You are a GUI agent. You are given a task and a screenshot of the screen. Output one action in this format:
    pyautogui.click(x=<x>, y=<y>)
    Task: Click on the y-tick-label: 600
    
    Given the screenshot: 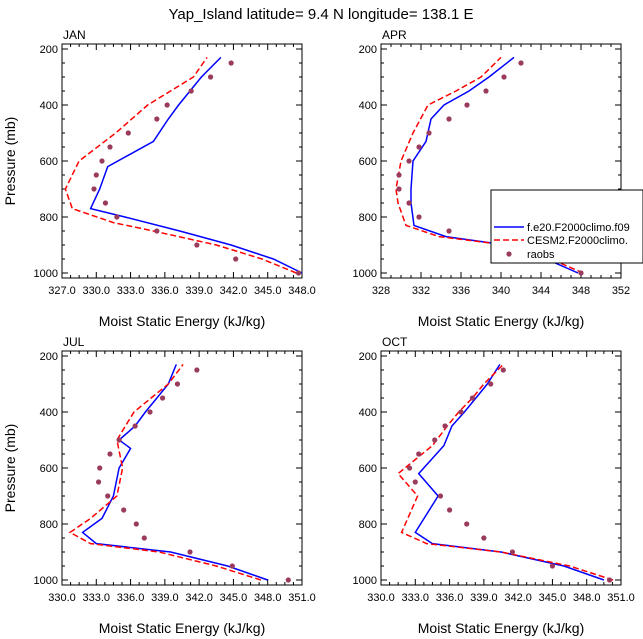 What is the action you would take?
    pyautogui.click(x=368, y=162)
    